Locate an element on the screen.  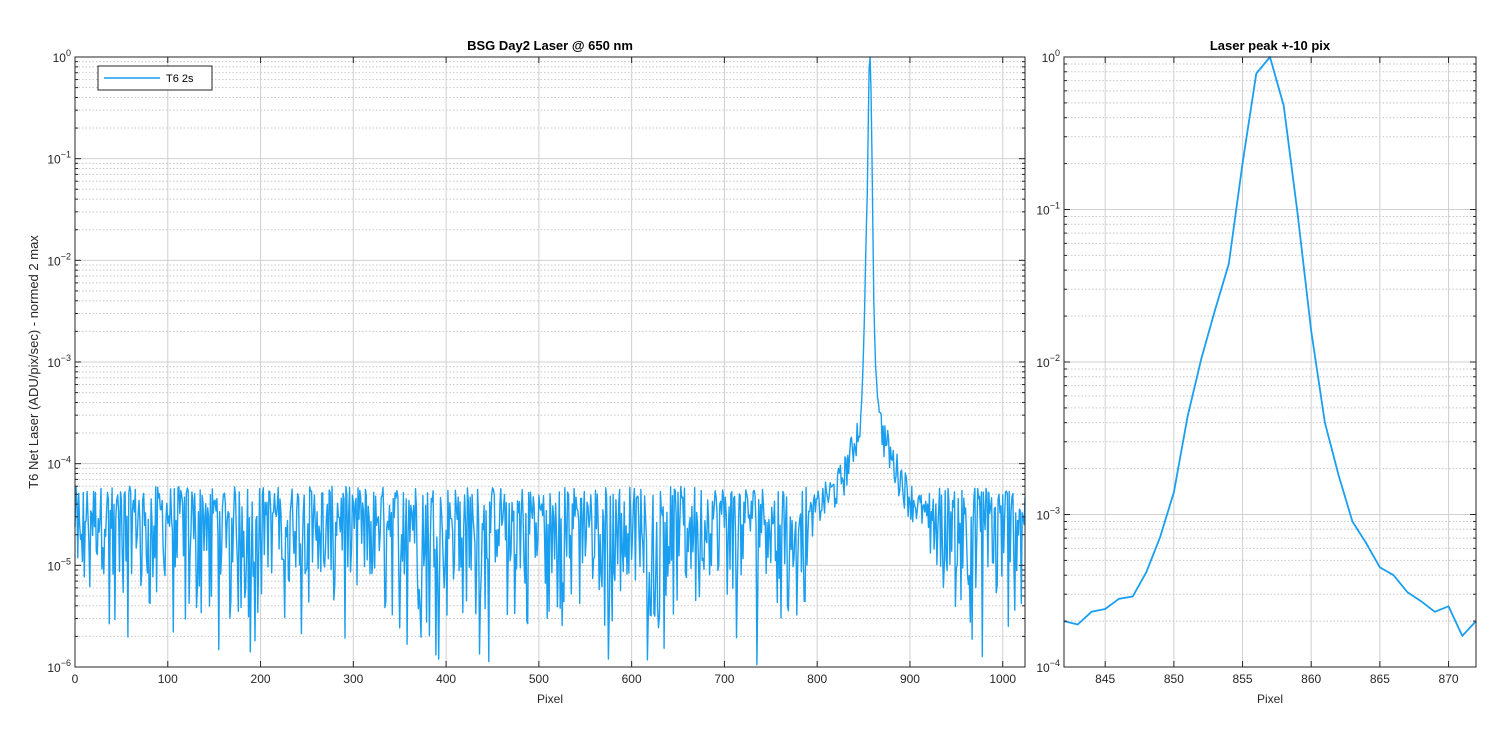
x-tick-label: 400 is located at coordinates (446, 679).